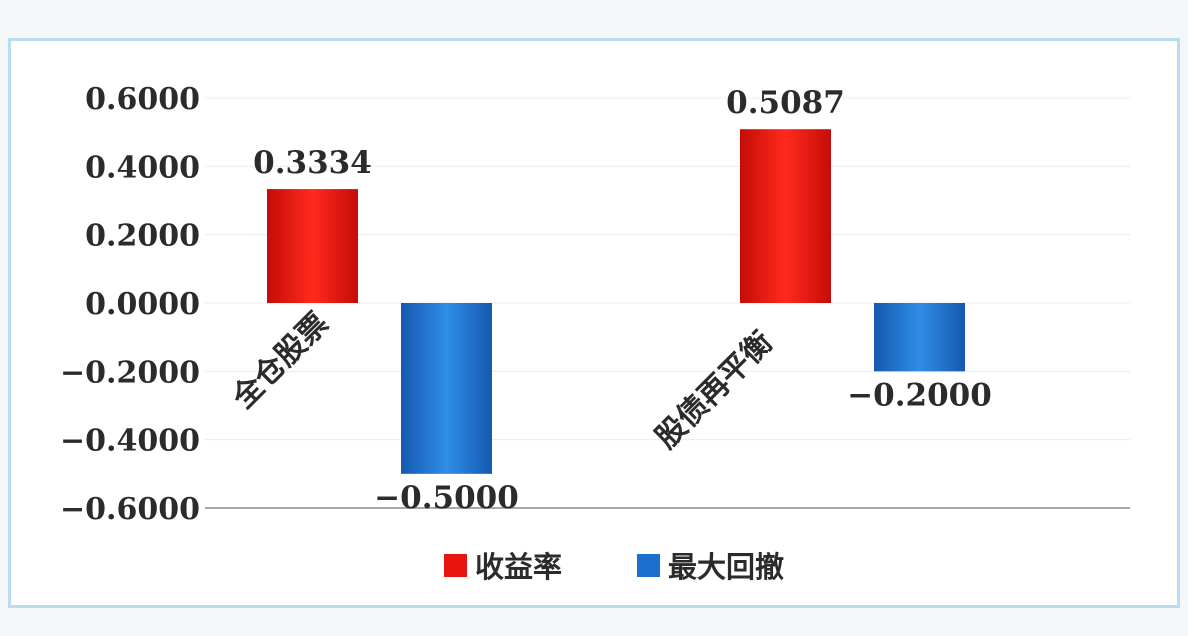  What do you see at coordinates (142, 167) in the screenshot?
I see `y-tick-label: 0.4000` at bounding box center [142, 167].